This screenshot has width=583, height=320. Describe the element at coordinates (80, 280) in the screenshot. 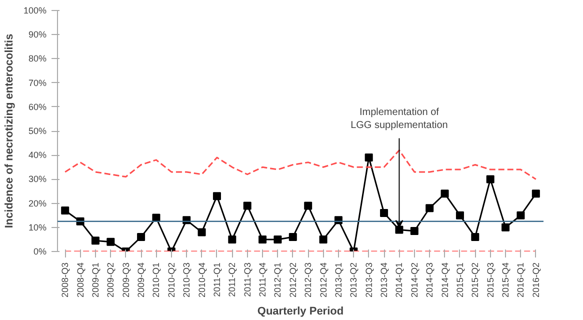

I see `x-tick-label: 2008-Q4` at that location.